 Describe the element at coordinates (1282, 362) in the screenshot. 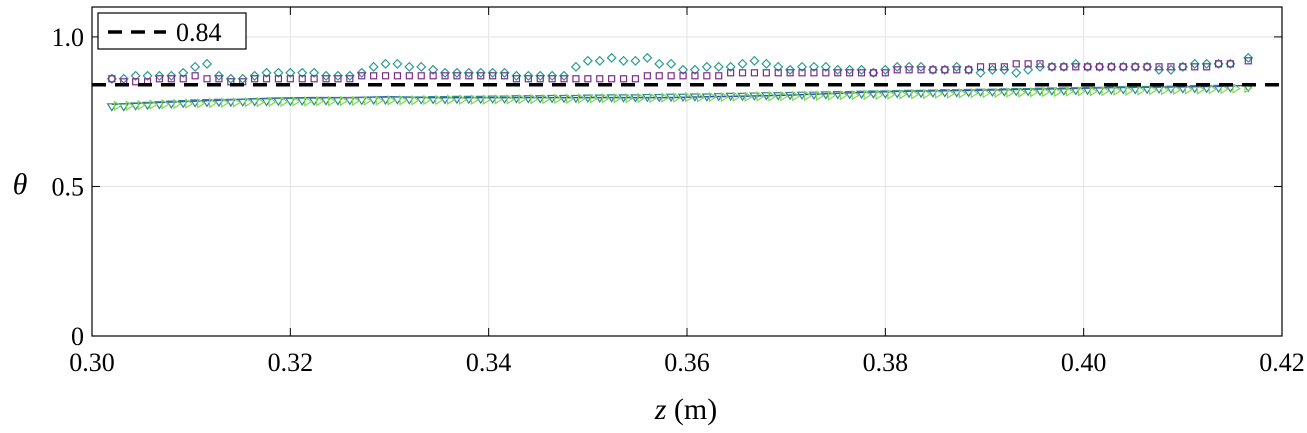

I see `x-tick-label: 0.42` at that location.